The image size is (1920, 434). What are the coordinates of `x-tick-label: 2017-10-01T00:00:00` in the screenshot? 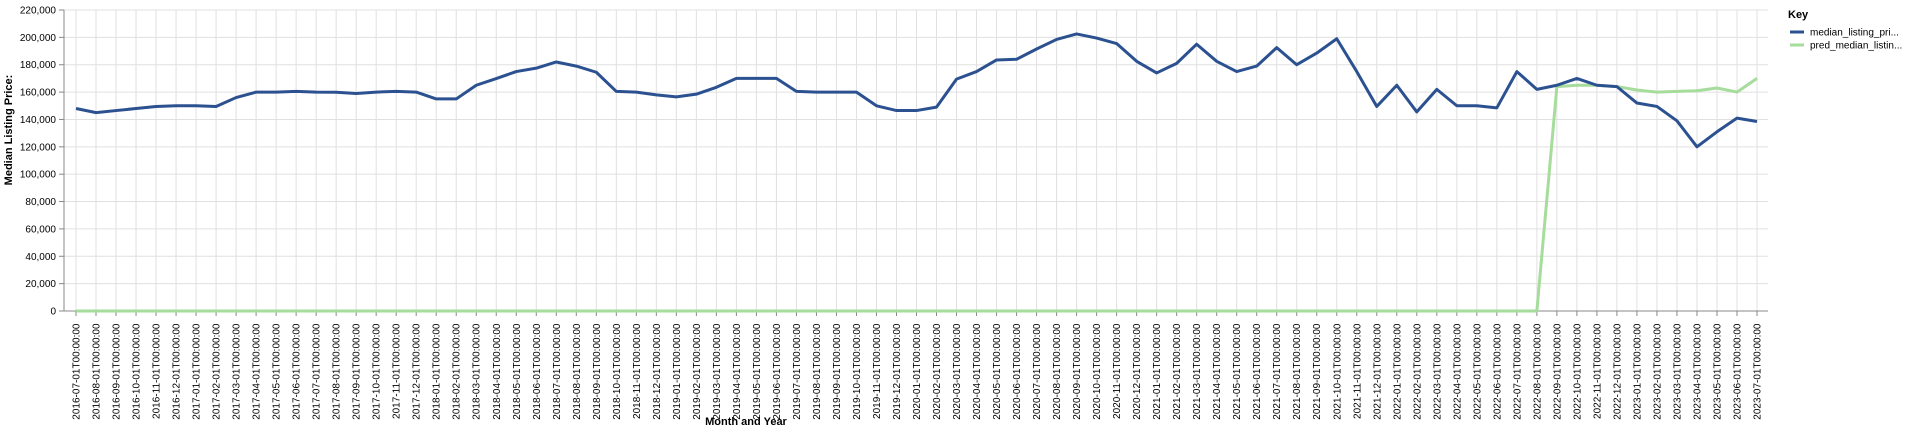 It's located at (377, 371).